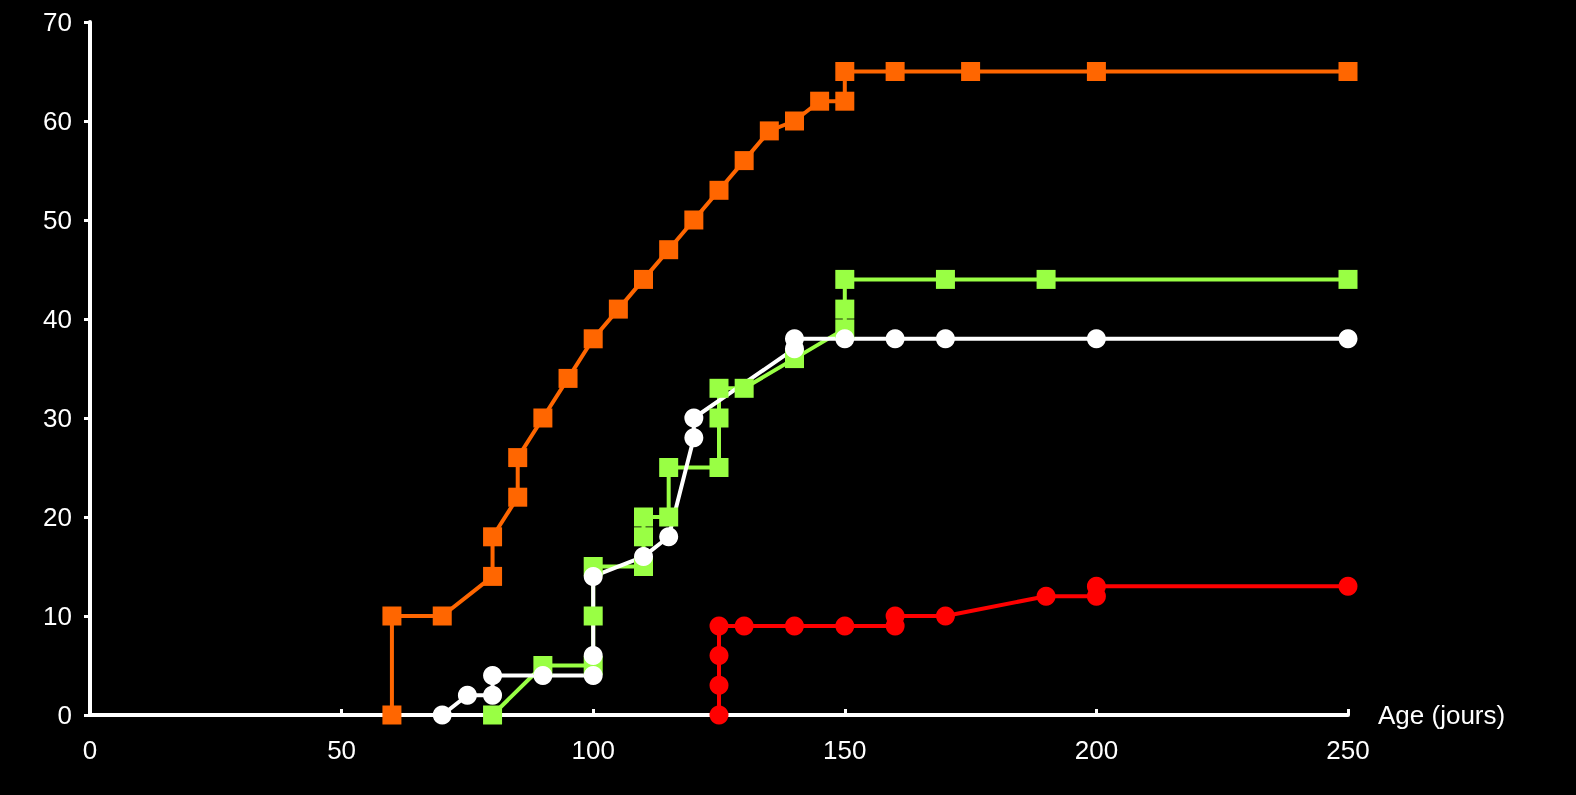 The image size is (1576, 795). What do you see at coordinates (1442, 715) in the screenshot?
I see `x-axis-title: Age (jours)` at bounding box center [1442, 715].